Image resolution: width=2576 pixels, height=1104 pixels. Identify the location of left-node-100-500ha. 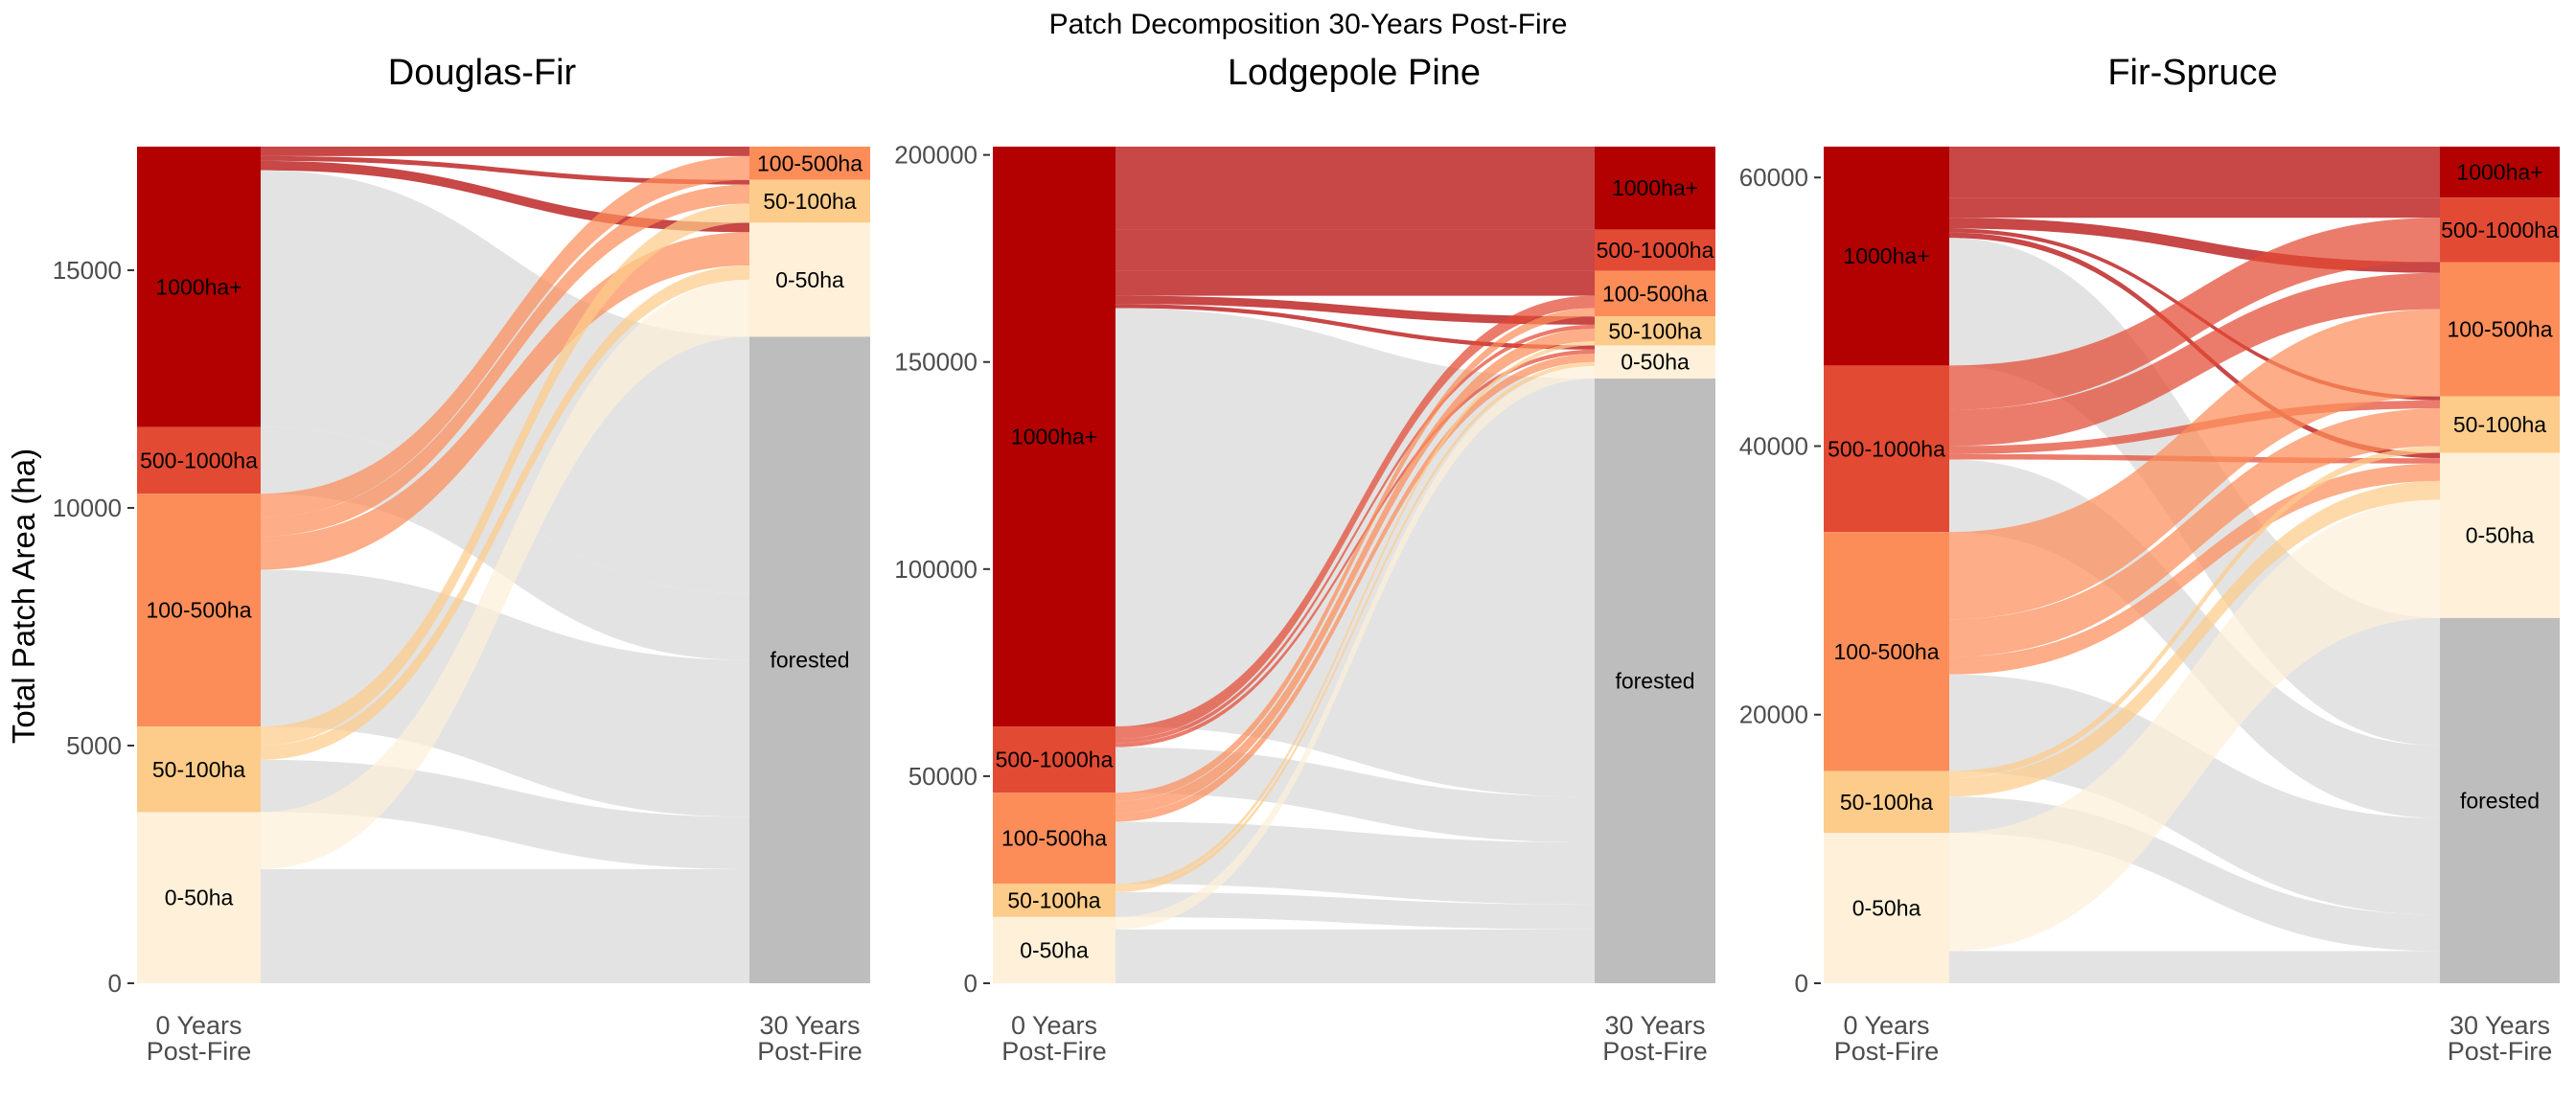
(199, 610).